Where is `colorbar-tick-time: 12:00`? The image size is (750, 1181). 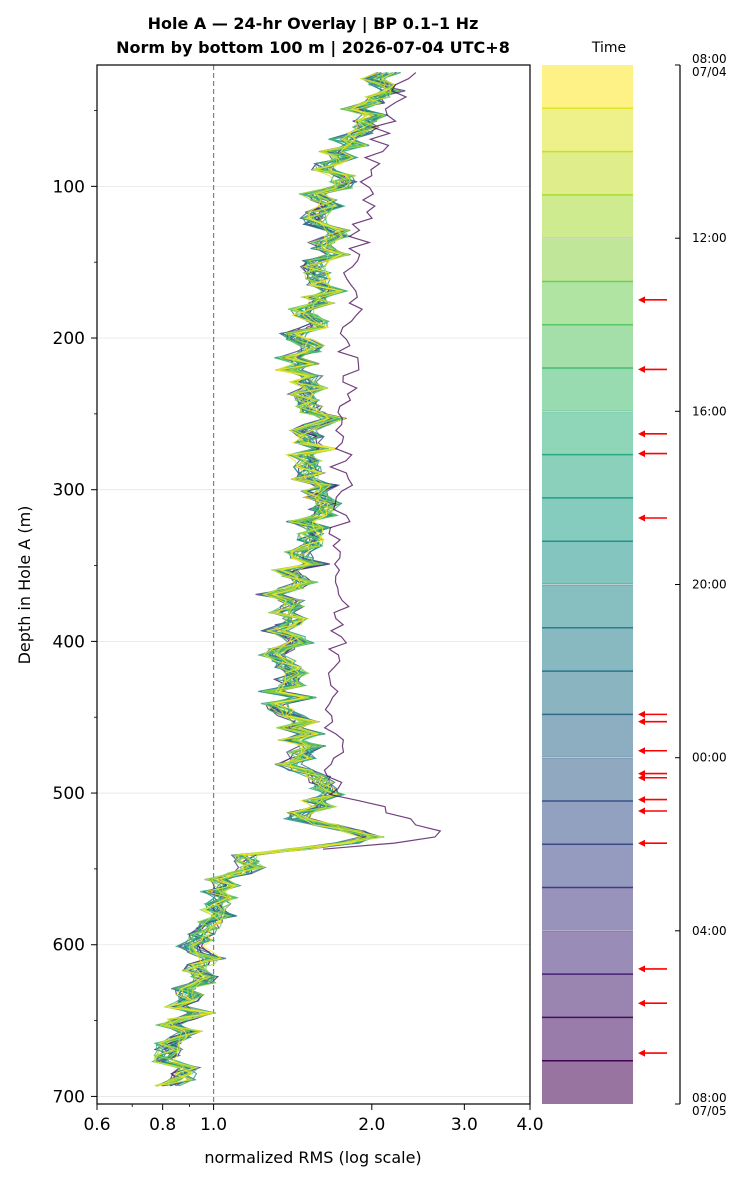 colorbar-tick-time: 12:00 is located at coordinates (709, 238).